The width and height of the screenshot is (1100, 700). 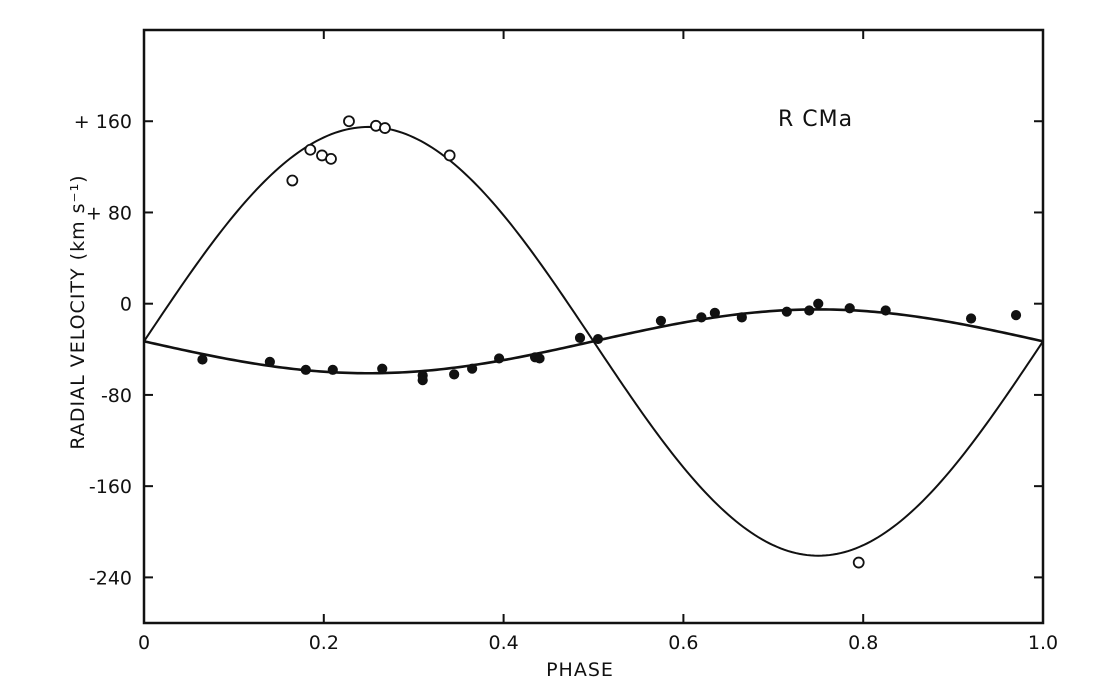 I want to click on y-tick-label: -80, so click(x=116, y=396).